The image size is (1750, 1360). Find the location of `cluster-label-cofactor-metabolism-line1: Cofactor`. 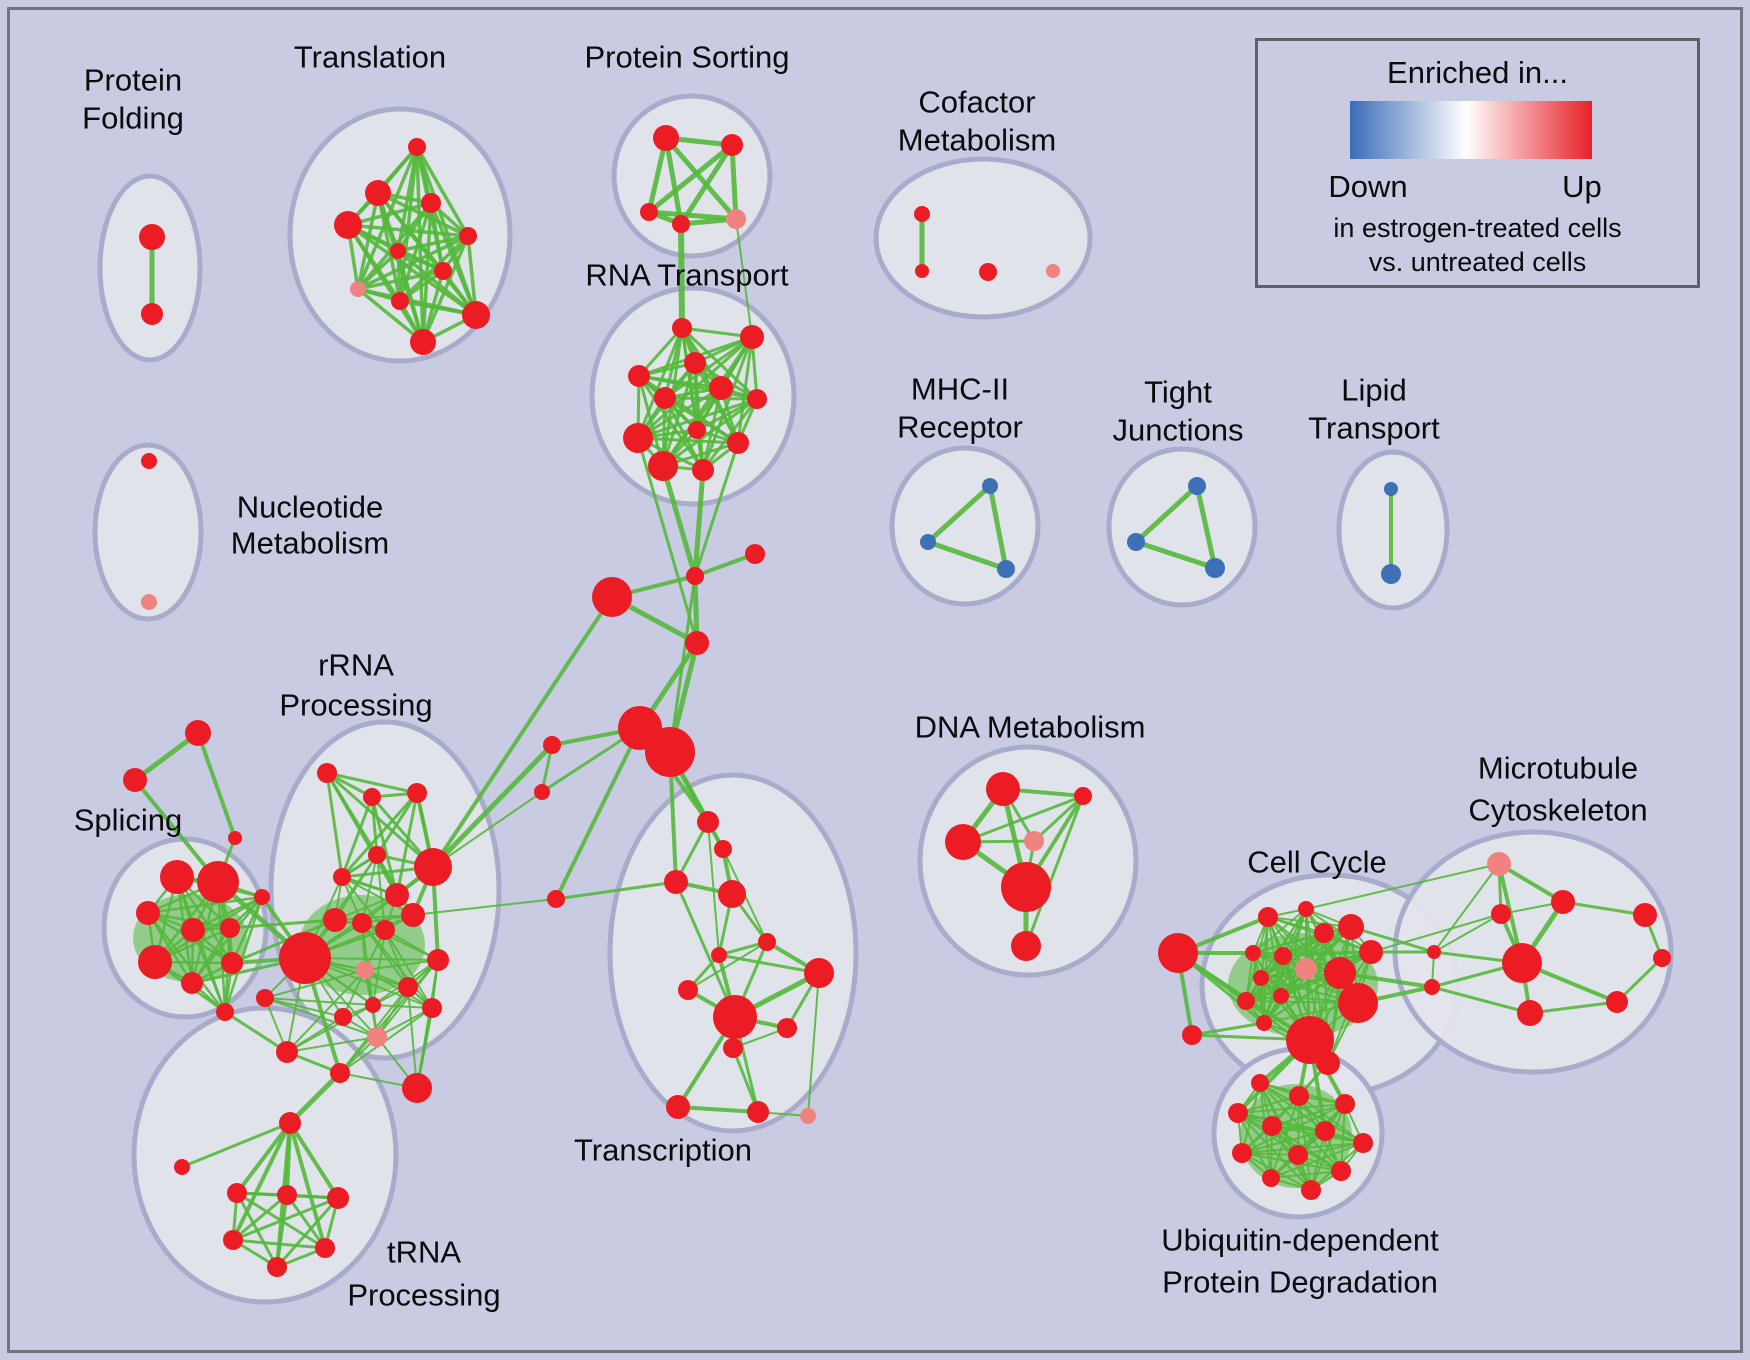

cluster-label-cofactor-metabolism-line1: Cofactor is located at coordinates (976, 102).